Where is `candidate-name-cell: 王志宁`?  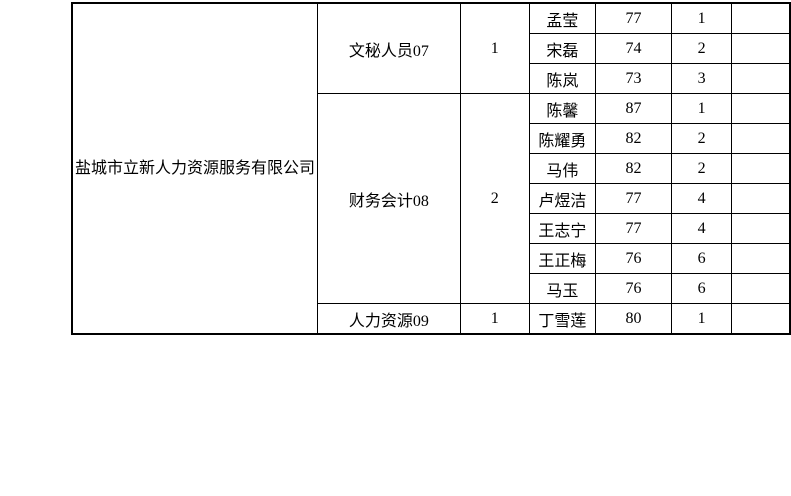
candidate-name-cell: 王志宁 is located at coordinates (562, 228).